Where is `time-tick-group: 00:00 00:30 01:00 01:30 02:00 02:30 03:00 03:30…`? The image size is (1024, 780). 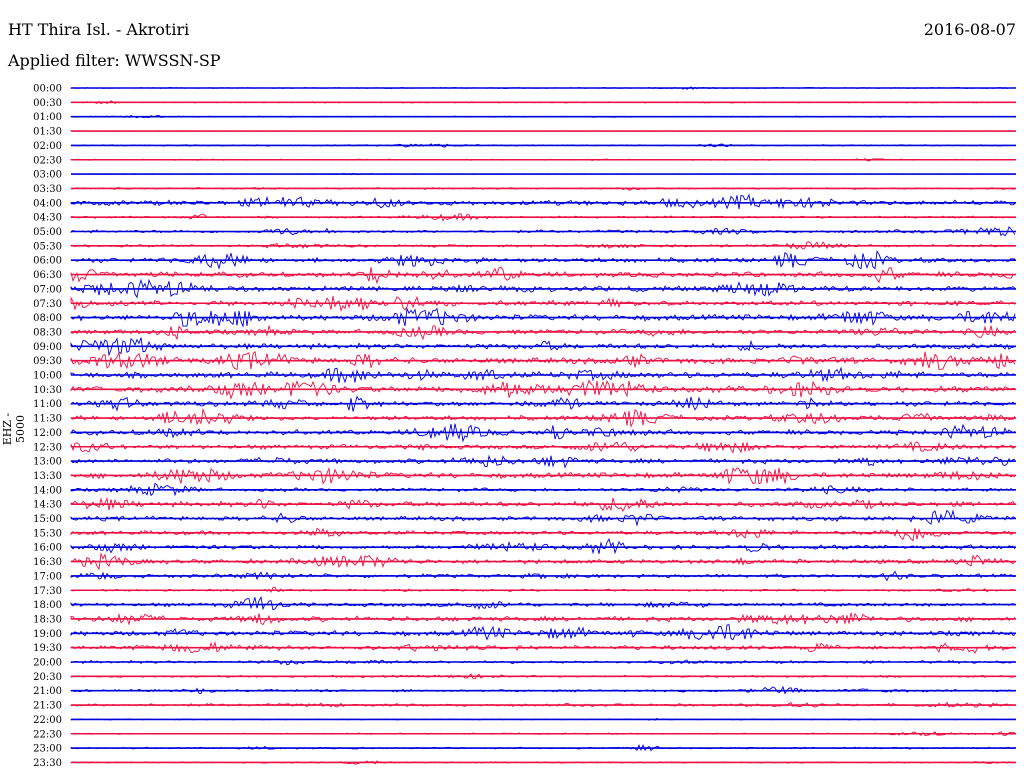 time-tick-group: 00:00 00:30 01:00 01:30 02:00 02:30 03:00 03:30… is located at coordinates (47, 426).